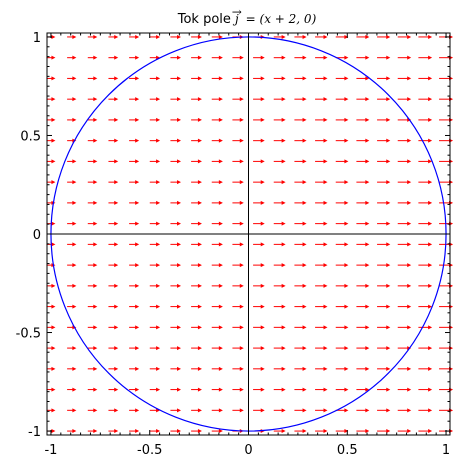 This screenshot has height=470, width=463. What do you see at coordinates (235, 19) in the screenshot?
I see `title-symbol: j` at bounding box center [235, 19].